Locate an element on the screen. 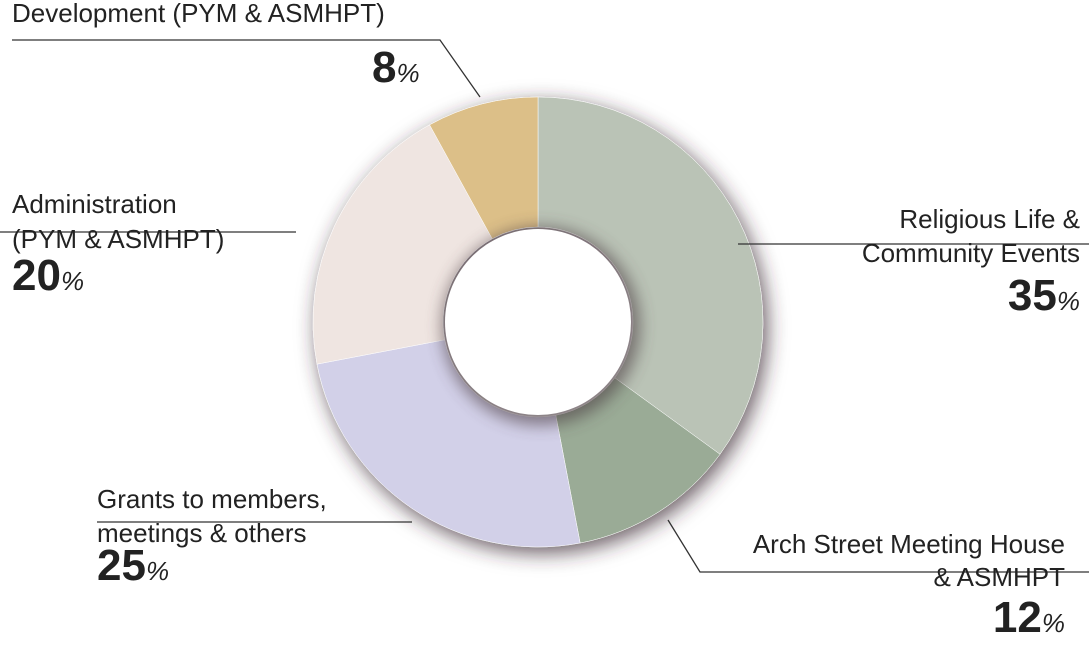 Image resolution: width=1089 pixels, height=649 pixels. slice-label: meetings & others is located at coordinates (202, 533).